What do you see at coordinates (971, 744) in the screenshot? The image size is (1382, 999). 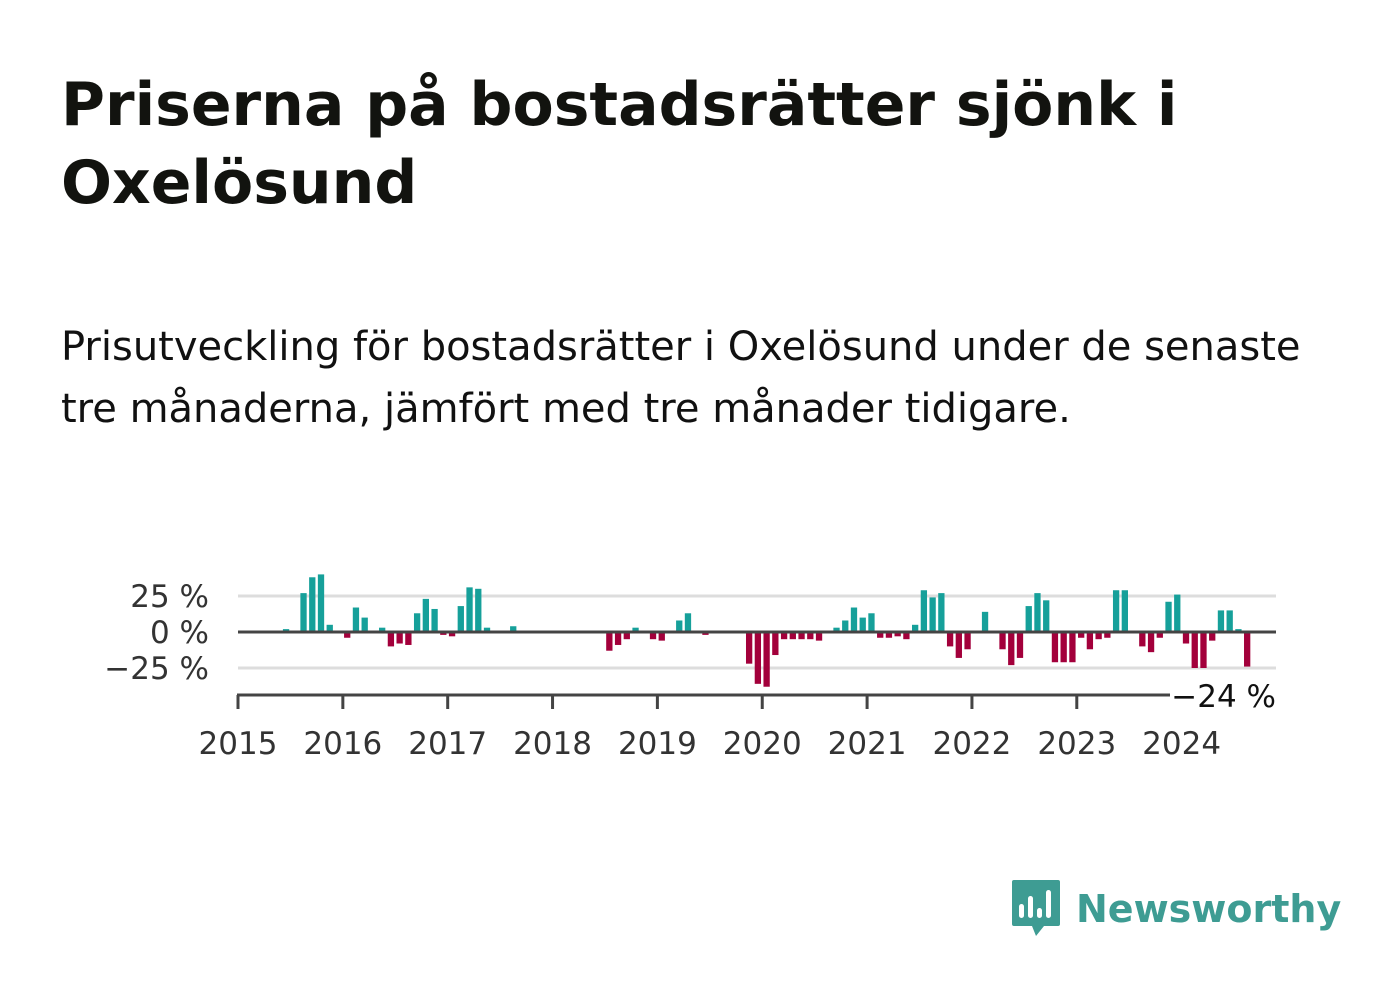 I see `x-tick-label: 2022` at bounding box center [971, 744].